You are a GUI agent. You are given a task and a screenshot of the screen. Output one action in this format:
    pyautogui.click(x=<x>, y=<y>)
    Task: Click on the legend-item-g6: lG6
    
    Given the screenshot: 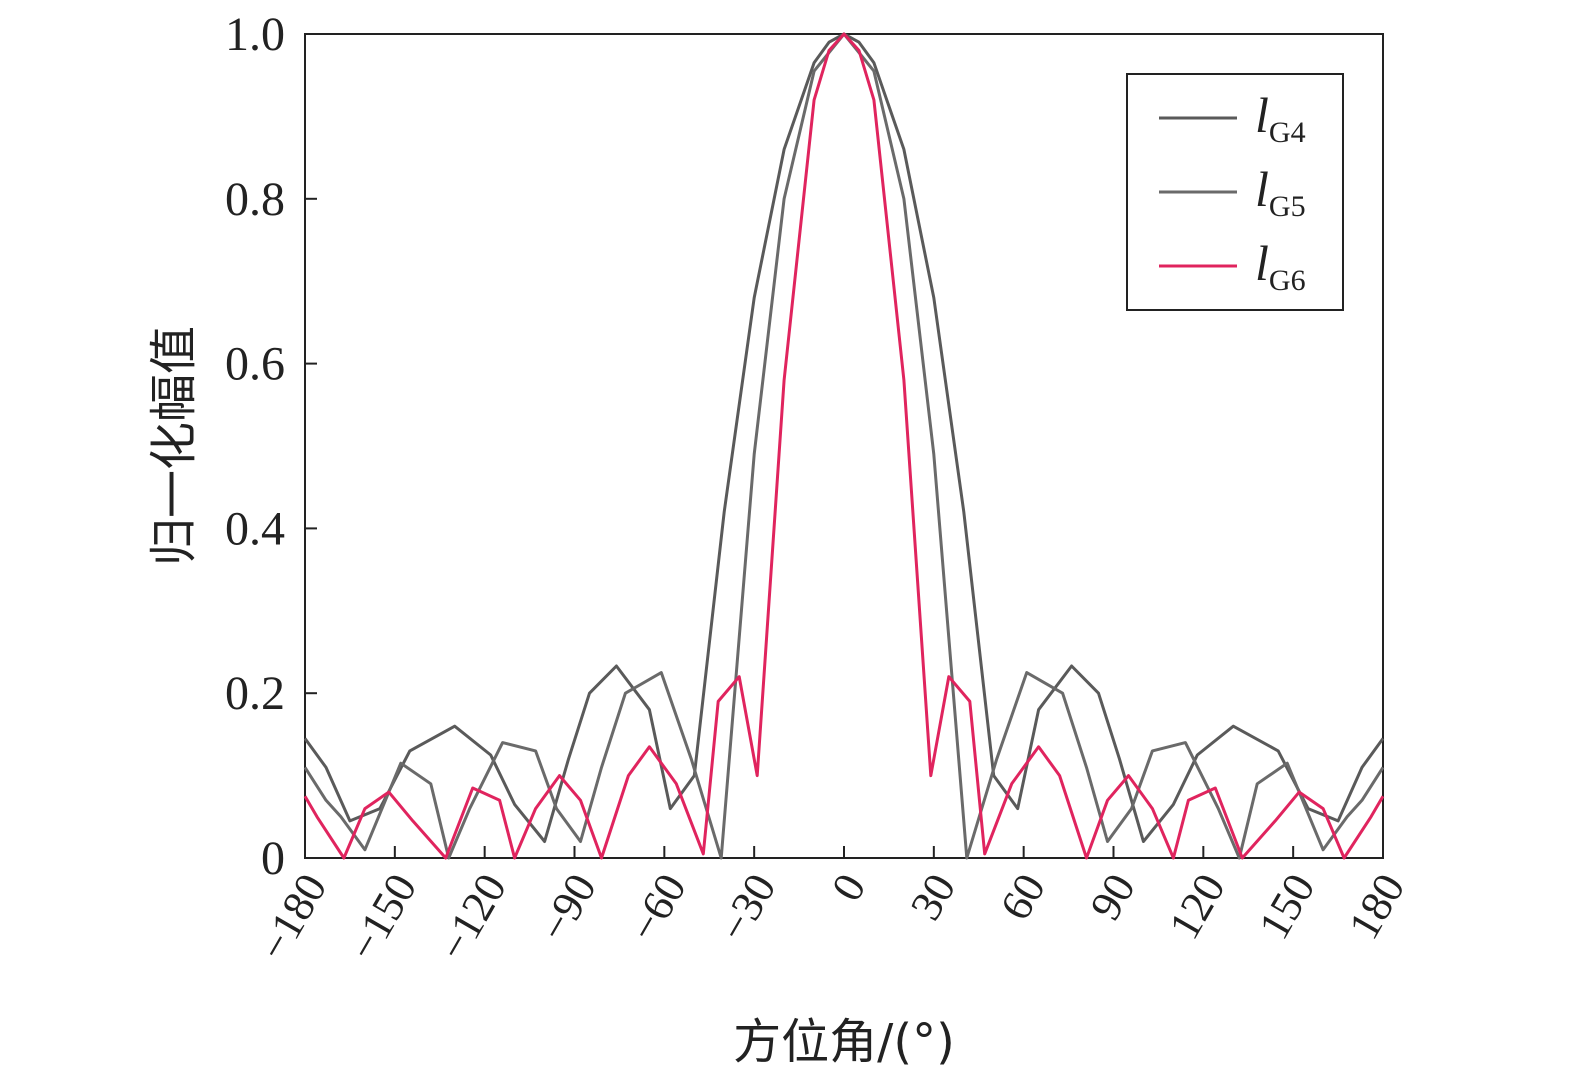 What is the action you would take?
    pyautogui.click(x=1232, y=266)
    